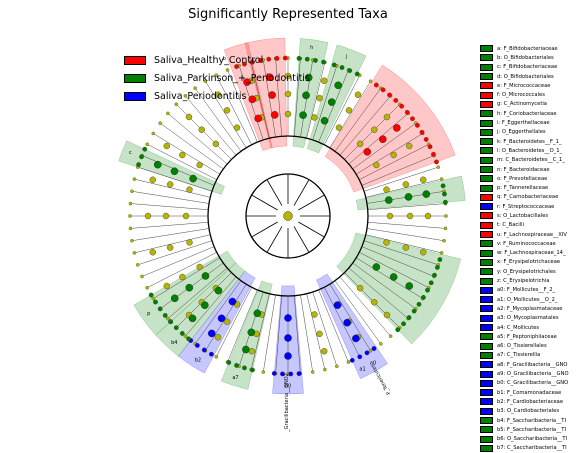  I want to click on taxa-legend-row: c: F_Bifidobacteriaceae, so click(524, 67).